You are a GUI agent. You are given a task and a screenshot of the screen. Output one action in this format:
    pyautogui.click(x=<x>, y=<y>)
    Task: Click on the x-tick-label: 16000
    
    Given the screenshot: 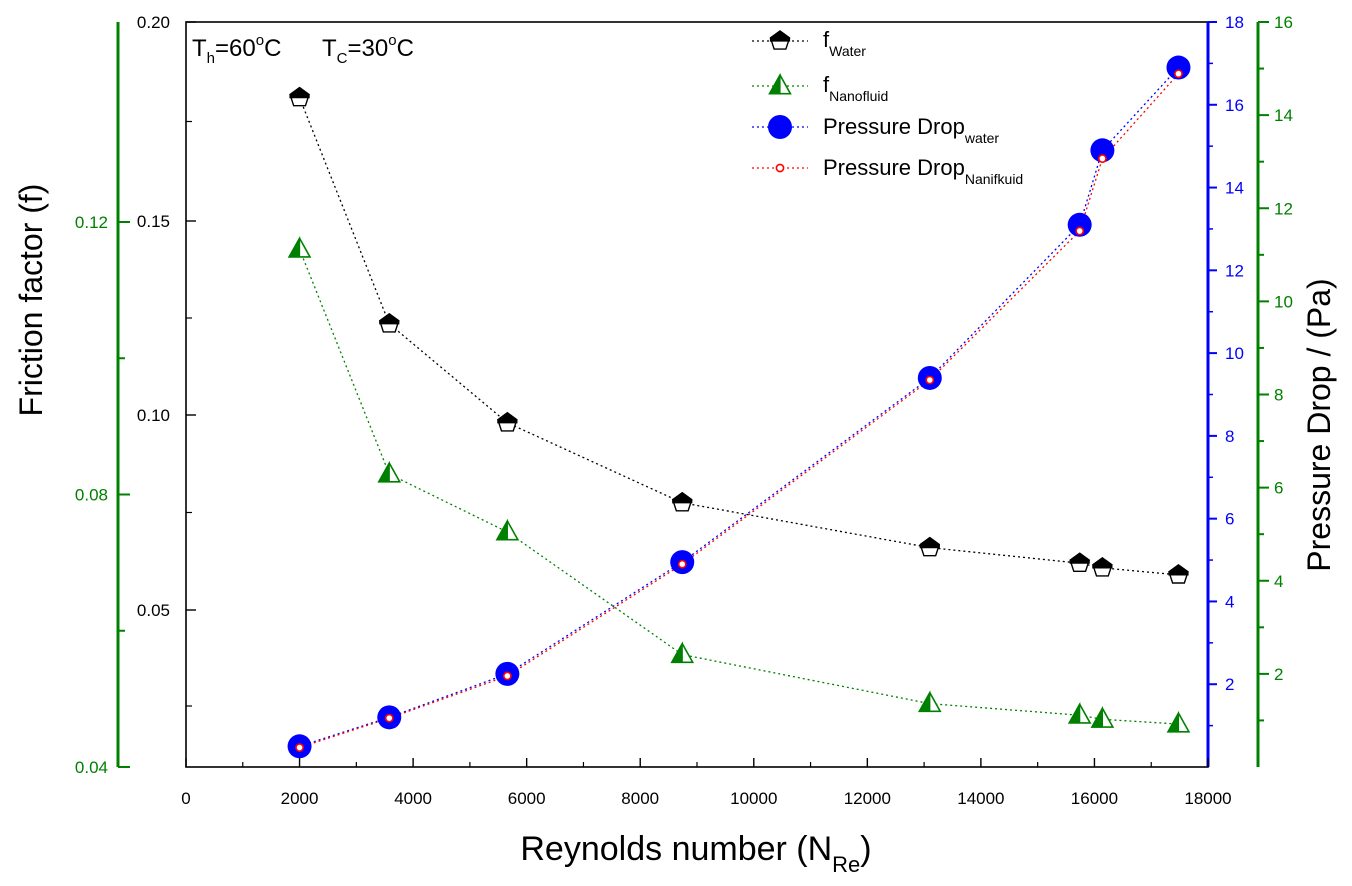 What is the action you would take?
    pyautogui.click(x=1094, y=798)
    